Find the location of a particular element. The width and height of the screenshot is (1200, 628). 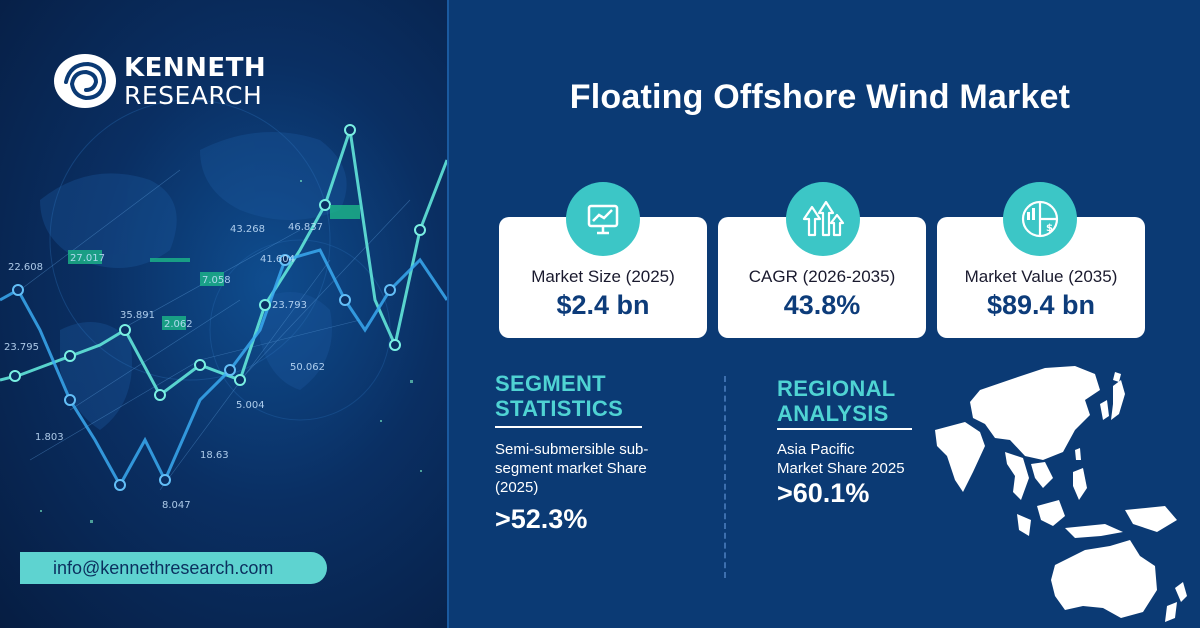

bg-number: 46.837 is located at coordinates (305, 227).